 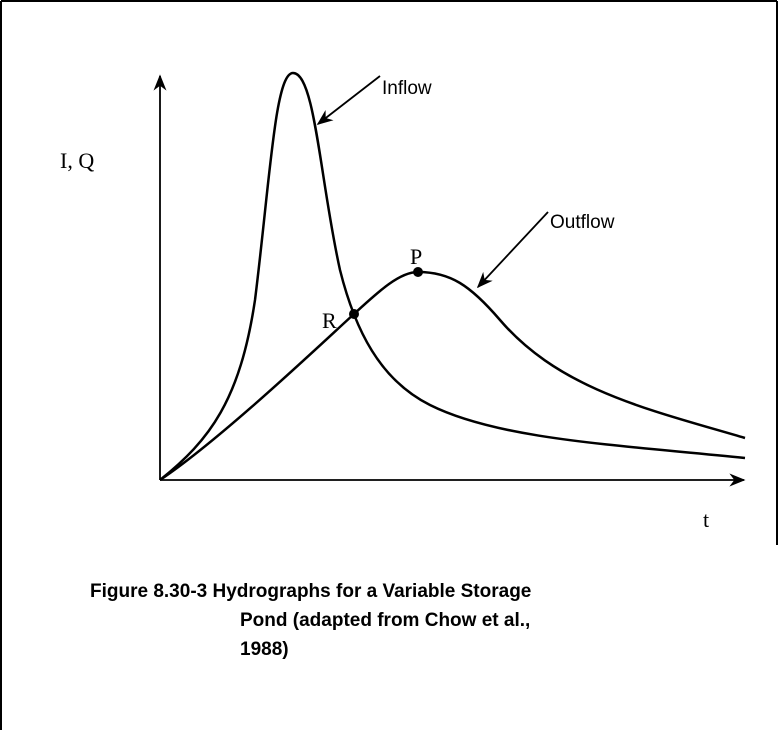 I want to click on inflow-pointer, so click(x=348, y=100).